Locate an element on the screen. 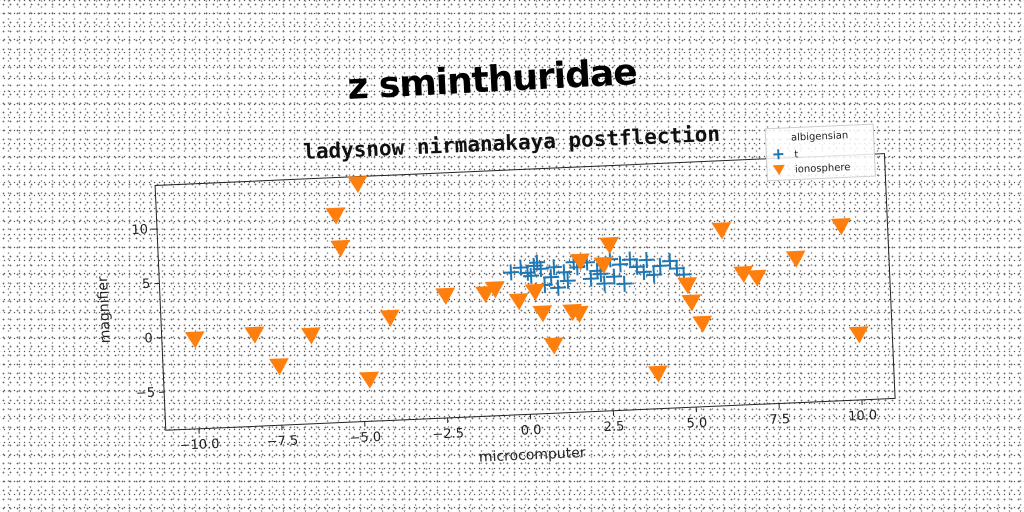  x-tick-label: 10.0 is located at coordinates (863, 416).